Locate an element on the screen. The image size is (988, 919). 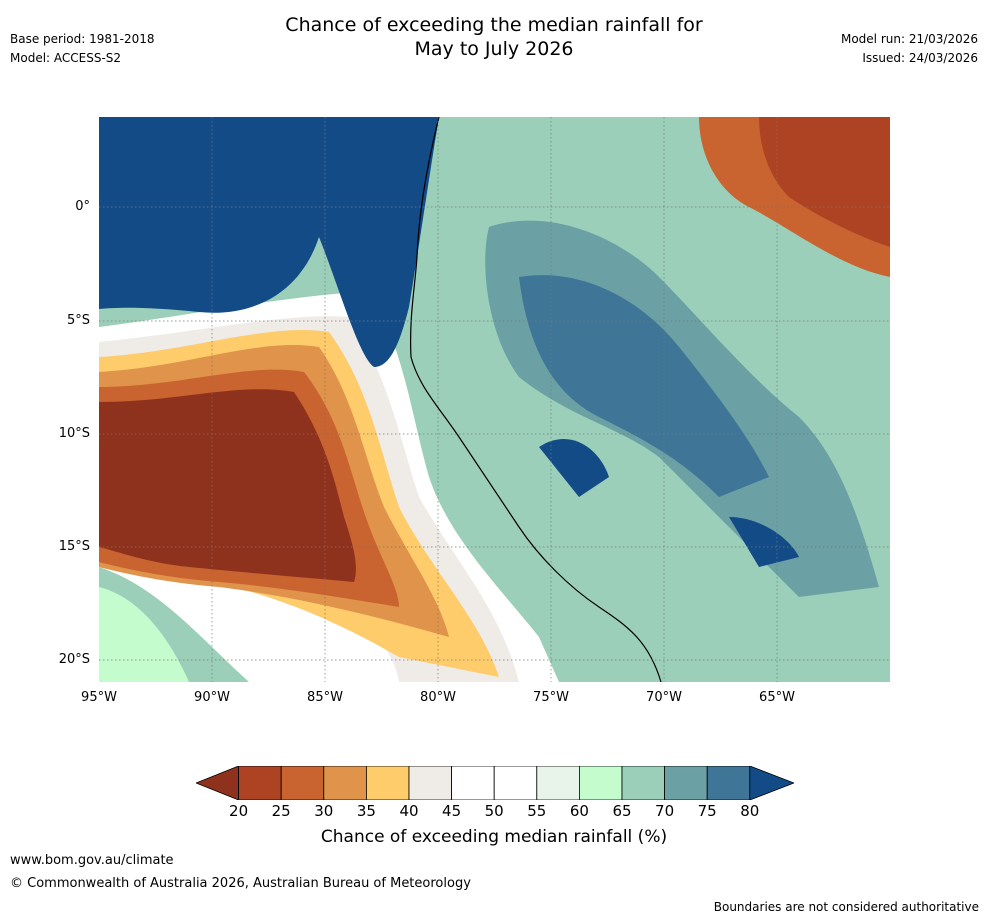
model-run-text: Model run: 21/03/2026 is located at coordinates (909, 39).